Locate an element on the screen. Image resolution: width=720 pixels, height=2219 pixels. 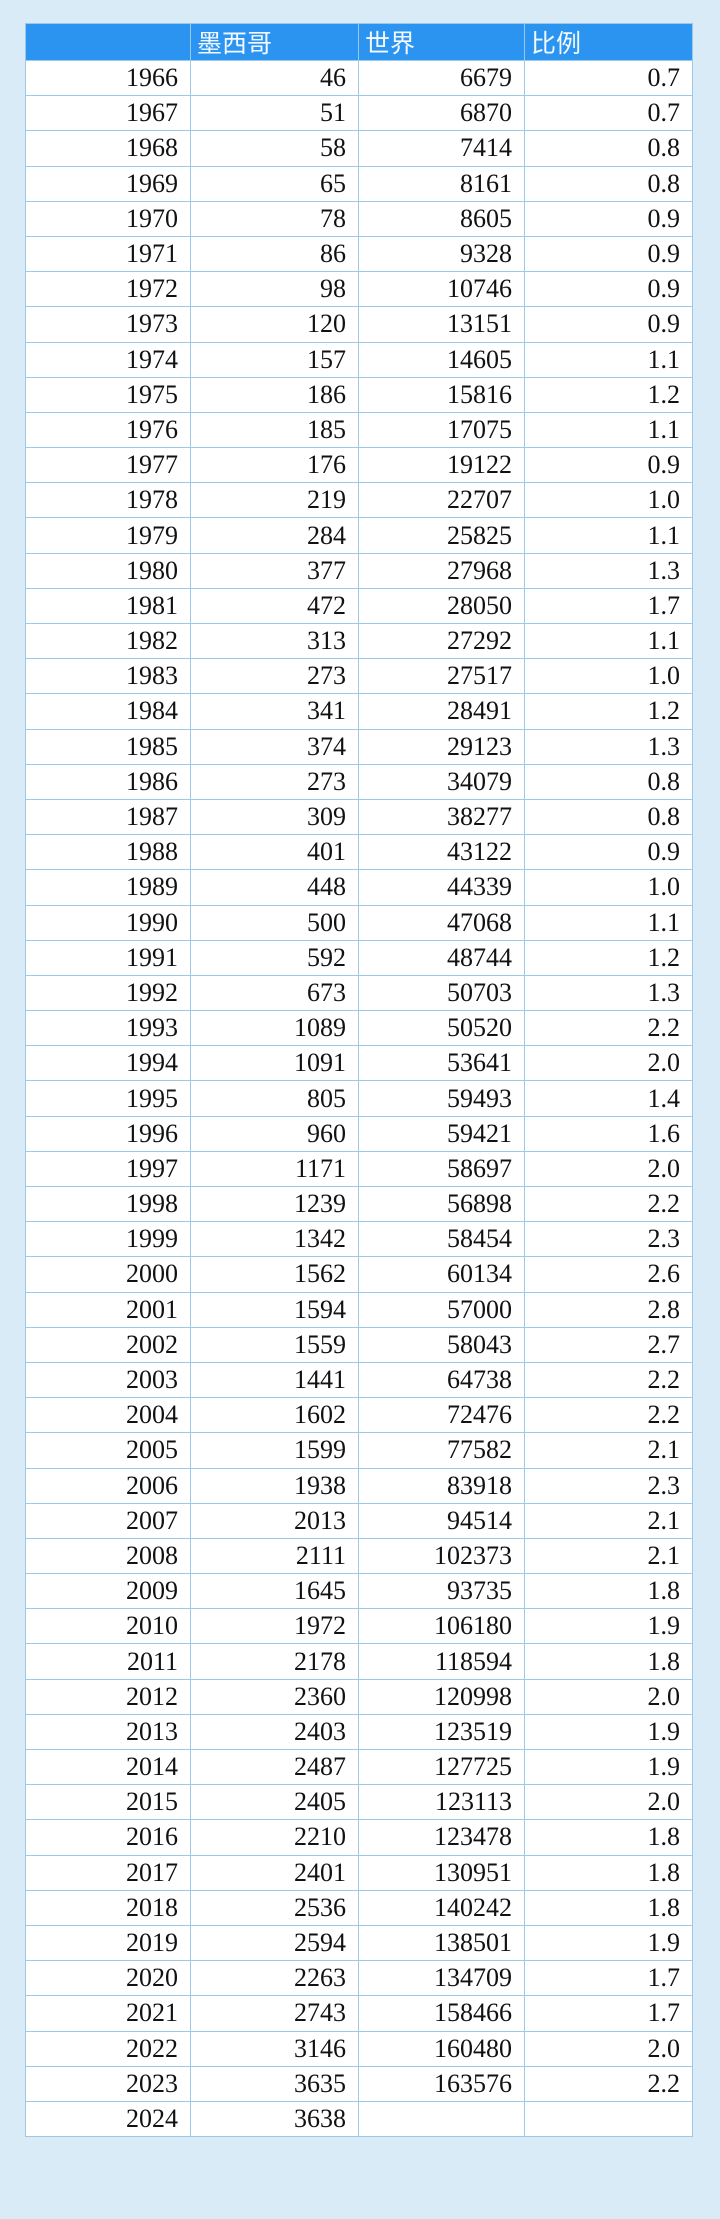
table-cell: 1983 is located at coordinates (108, 676).